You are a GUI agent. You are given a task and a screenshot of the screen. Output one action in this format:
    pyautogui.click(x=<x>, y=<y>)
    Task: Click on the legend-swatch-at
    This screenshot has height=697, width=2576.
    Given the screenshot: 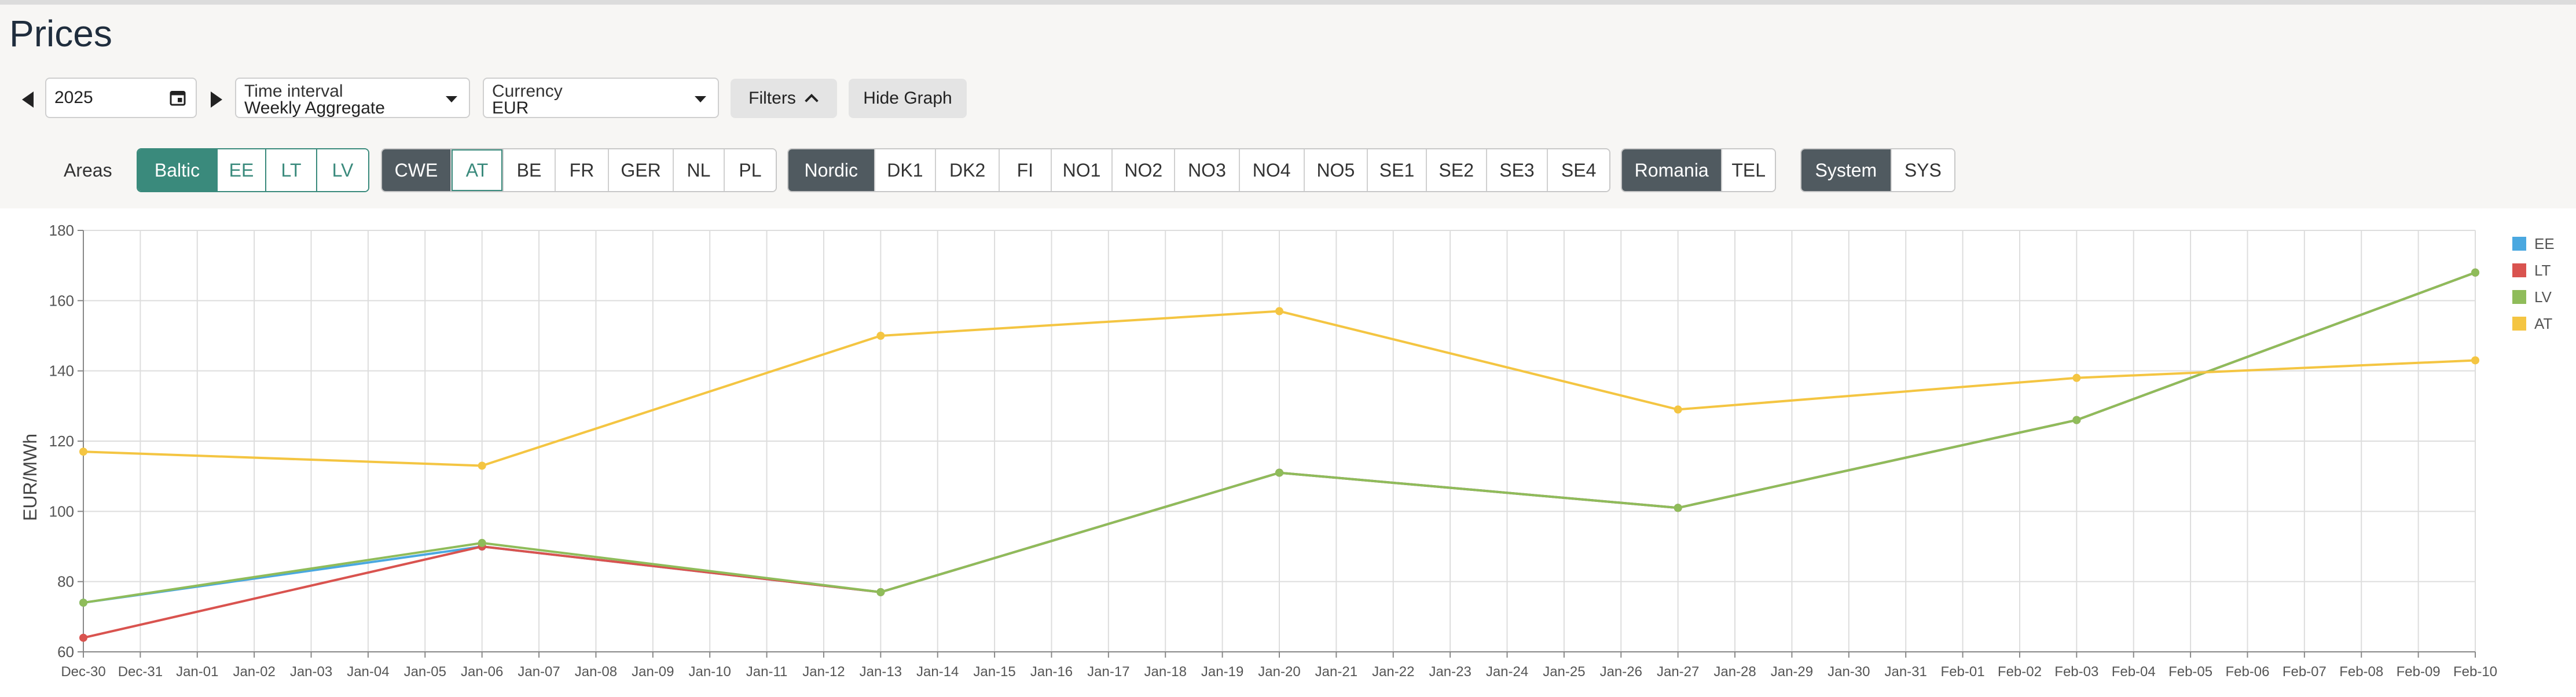 What is the action you would take?
    pyautogui.click(x=2519, y=324)
    